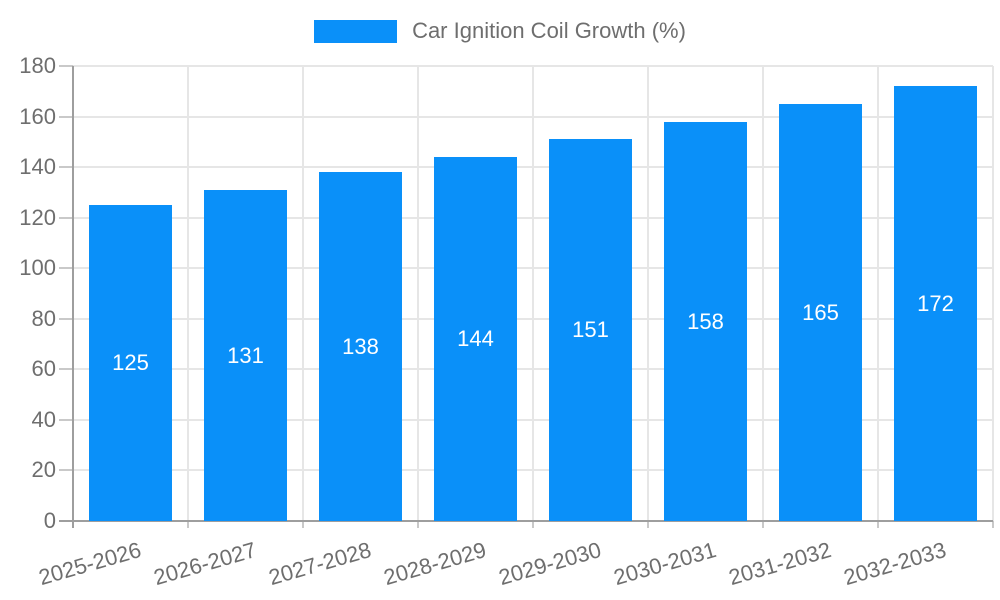  I want to click on bar-2026-2027: 131, so click(245, 355).